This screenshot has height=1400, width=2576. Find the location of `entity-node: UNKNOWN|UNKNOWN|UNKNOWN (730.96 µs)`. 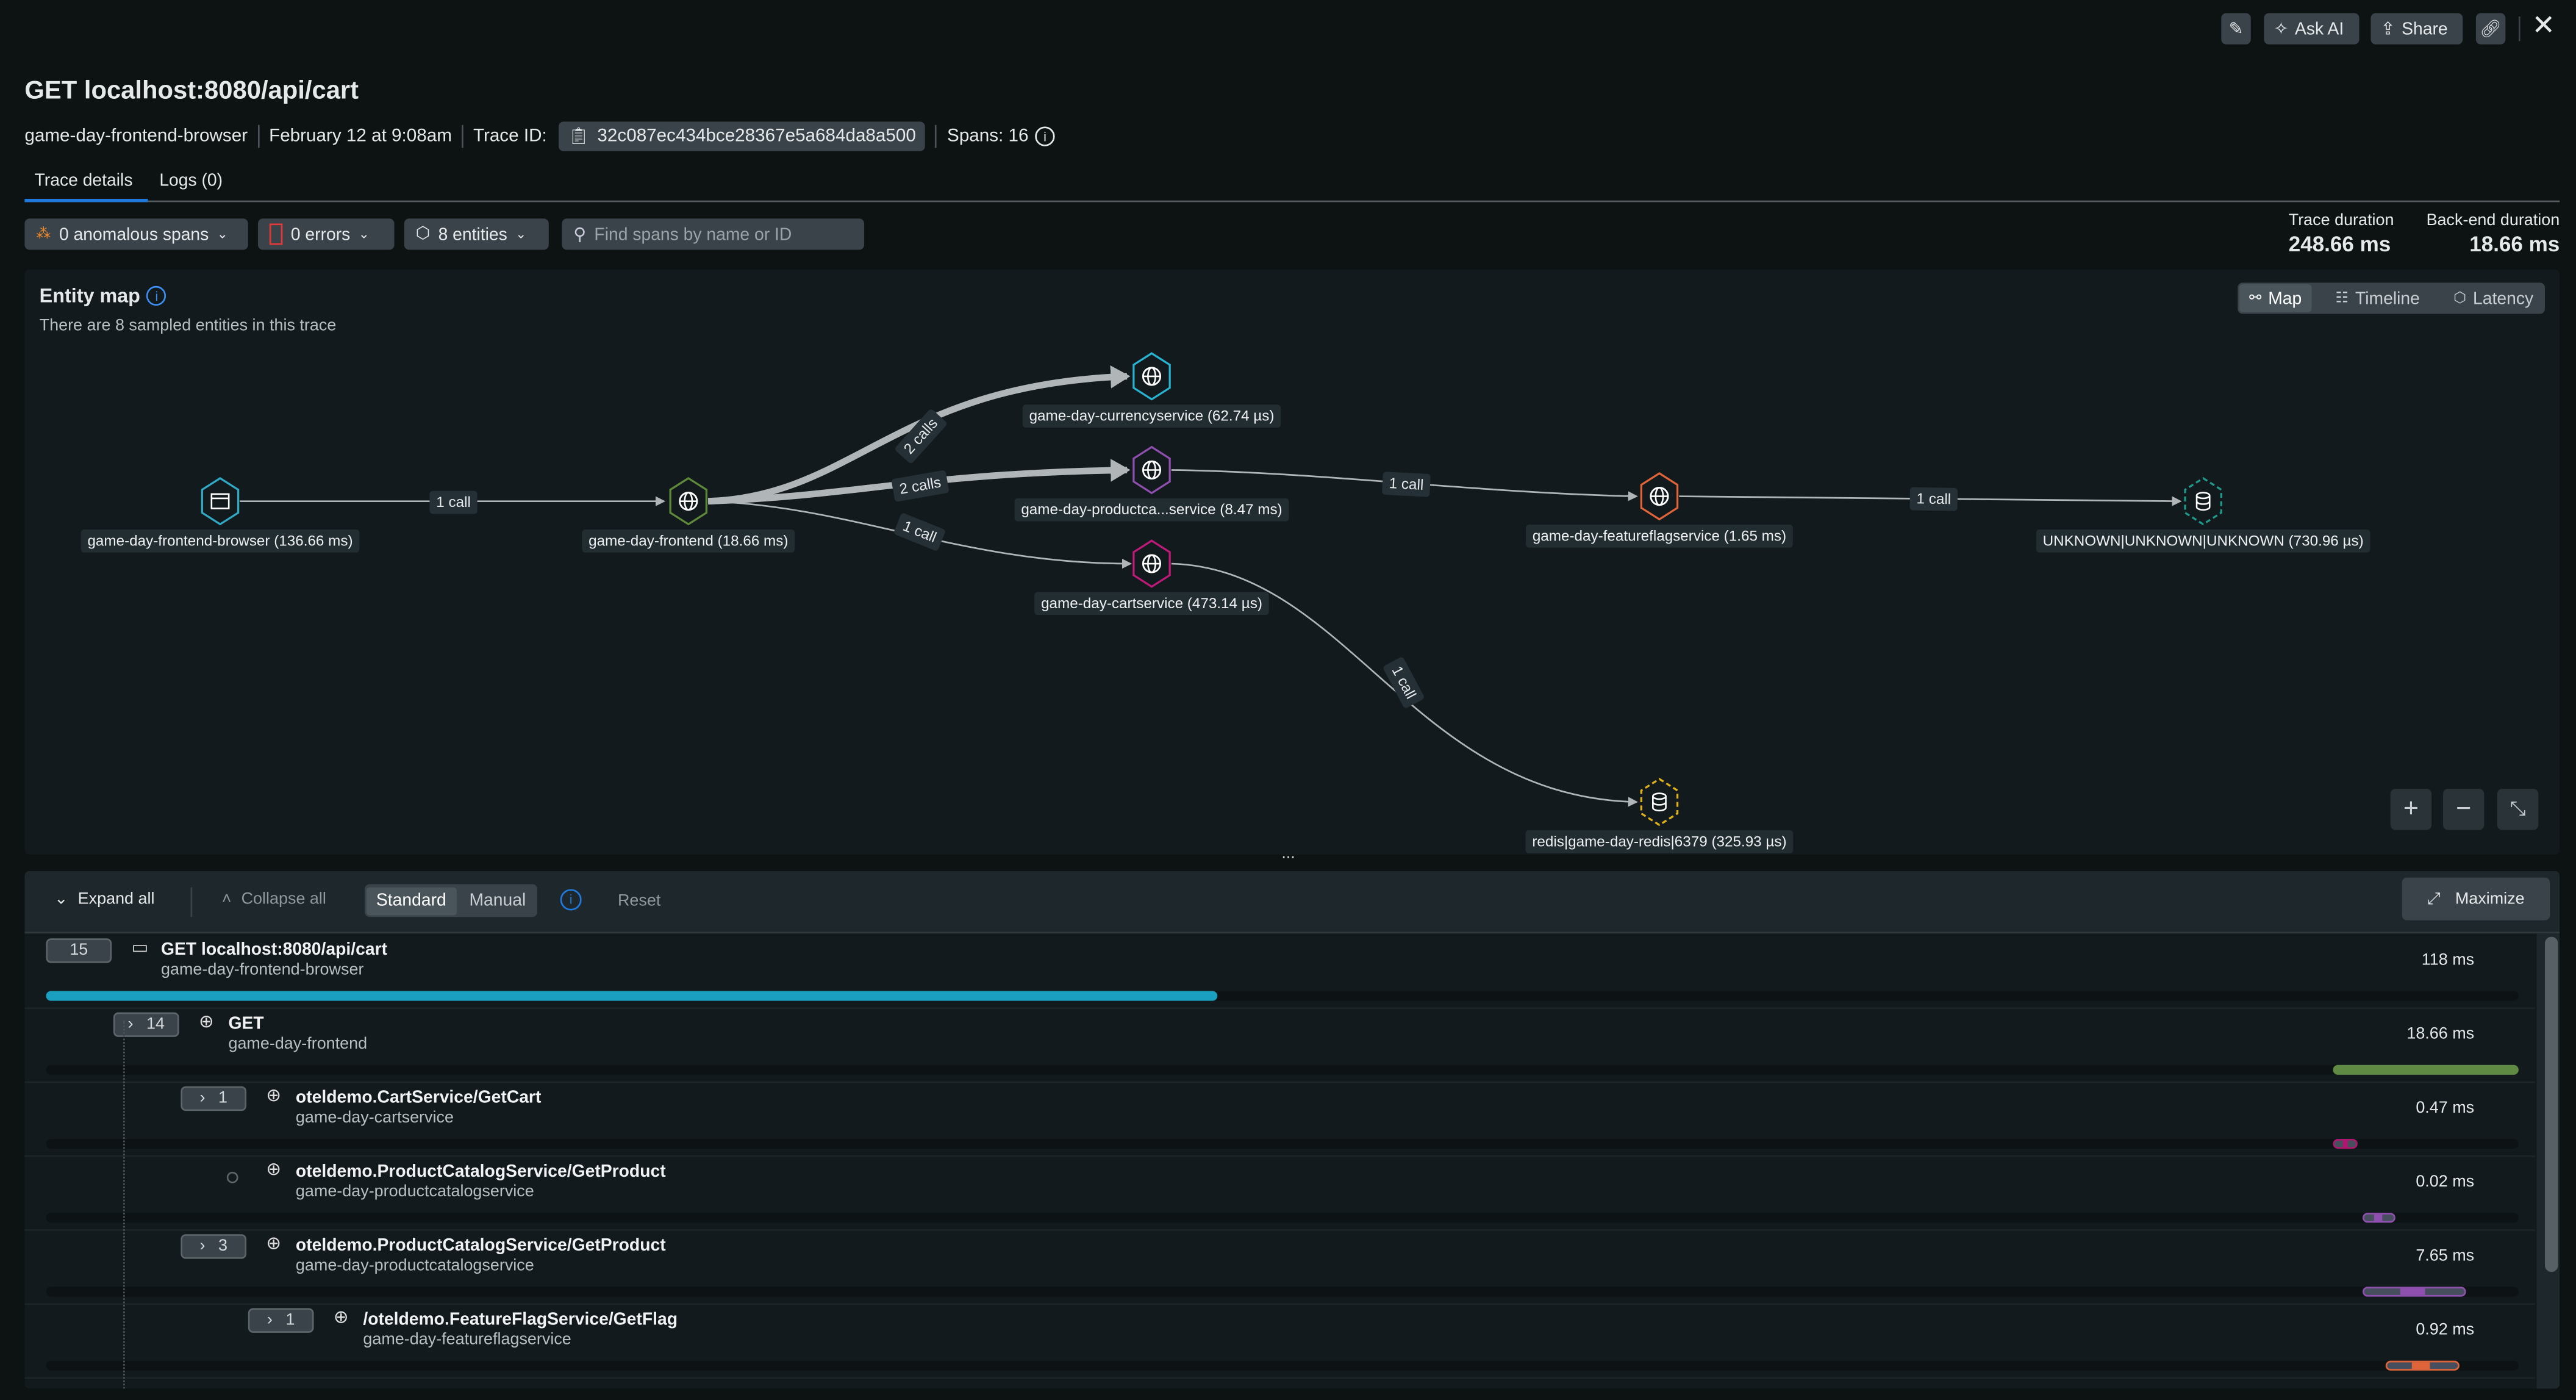

entity-node: UNKNOWN|UNKNOWN|UNKNOWN (730.96 µs) is located at coordinates (2203, 515).